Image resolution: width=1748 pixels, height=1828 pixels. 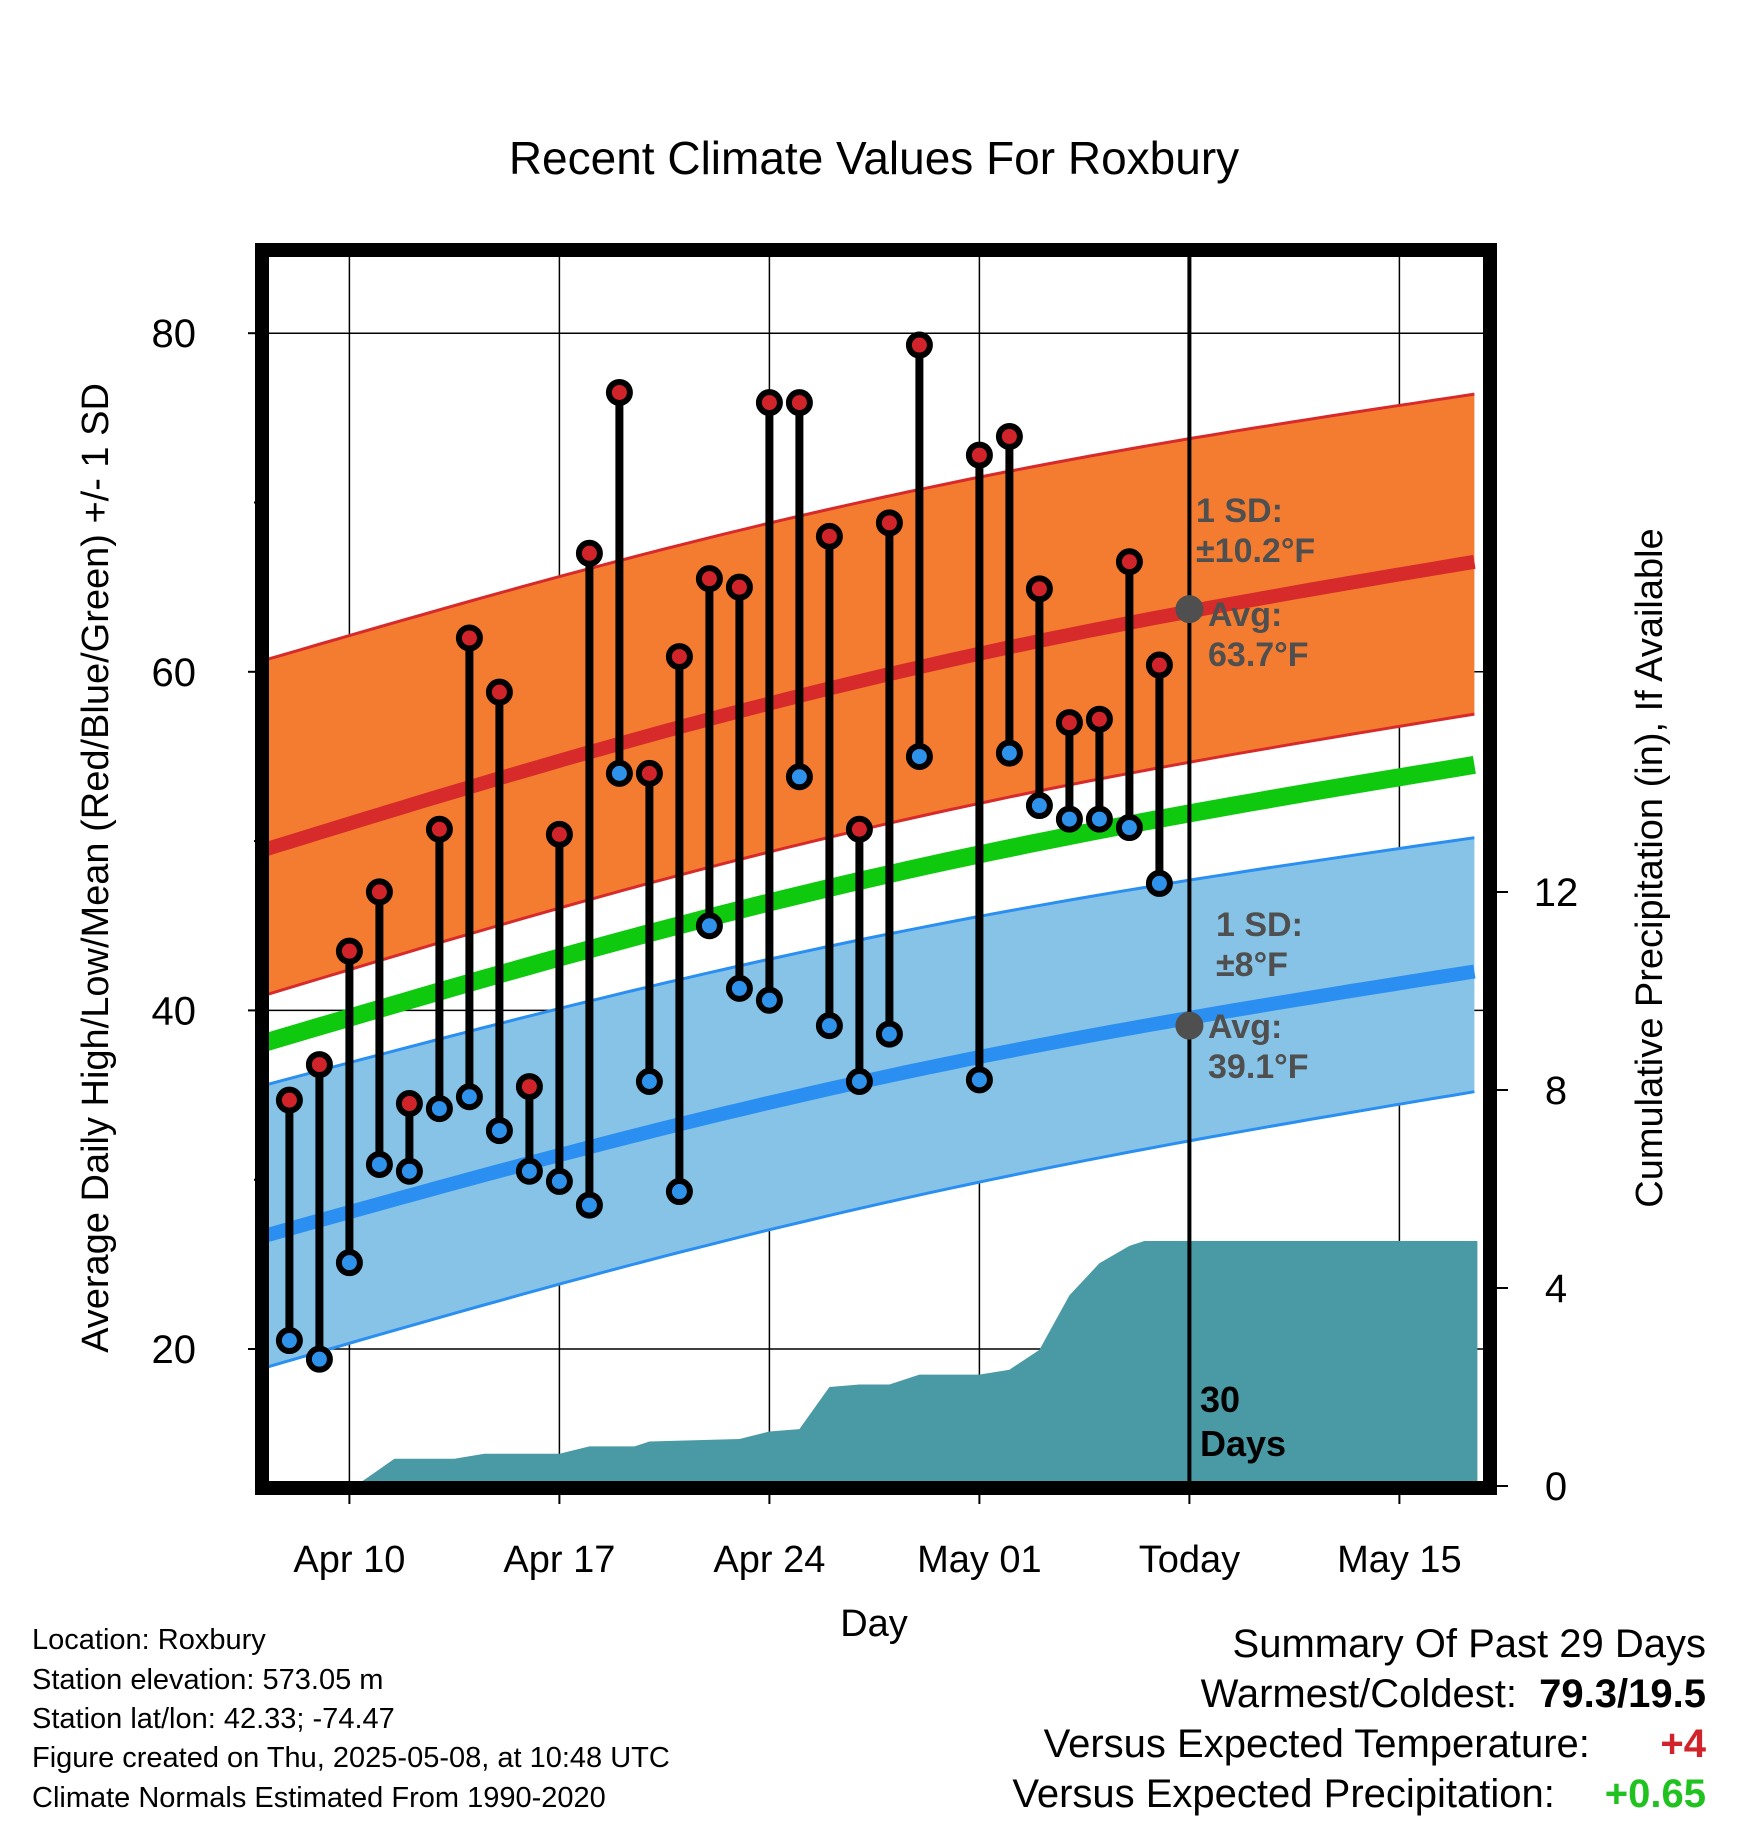 I want to click on today-high-avg-point, so click(x=1189, y=609).